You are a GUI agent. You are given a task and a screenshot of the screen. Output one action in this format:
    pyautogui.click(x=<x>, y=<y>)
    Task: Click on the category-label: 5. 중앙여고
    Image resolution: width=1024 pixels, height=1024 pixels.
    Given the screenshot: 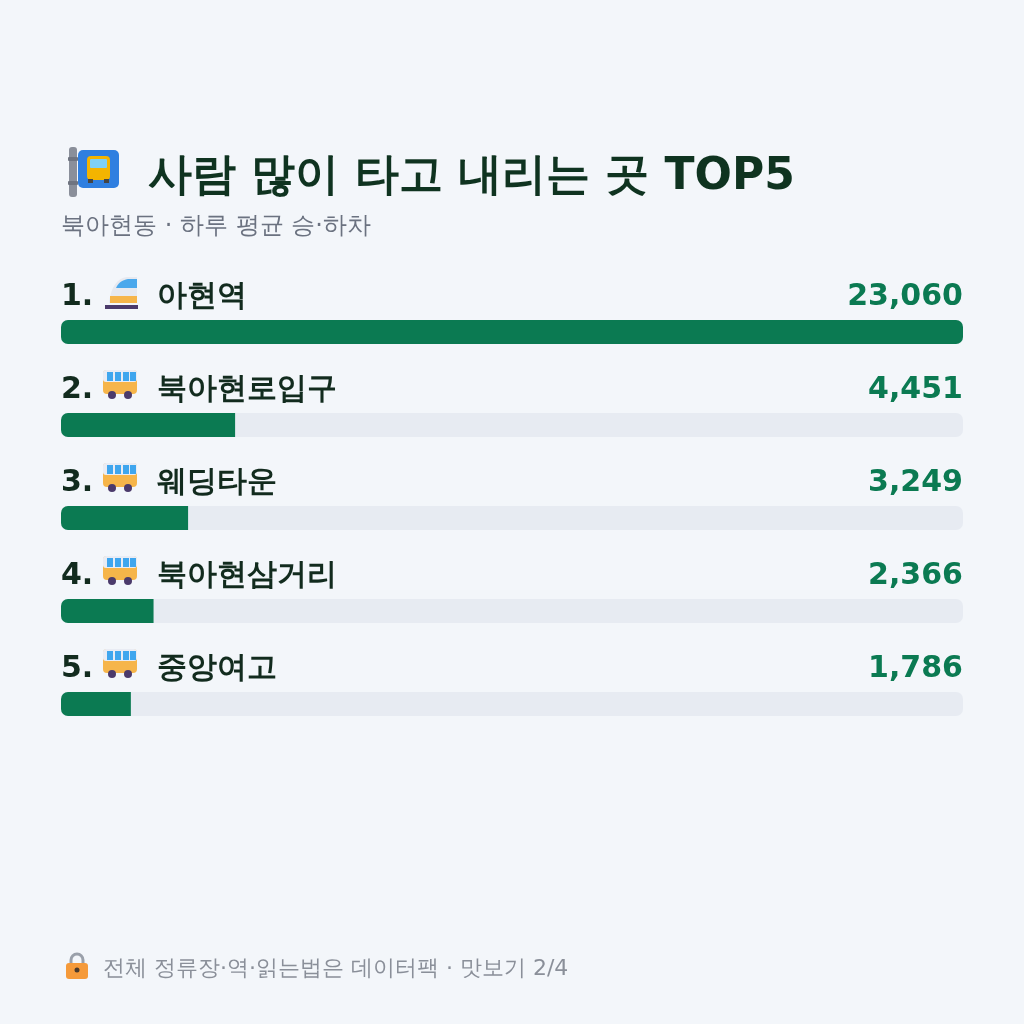 What is the action you would take?
    pyautogui.click(x=169, y=666)
    